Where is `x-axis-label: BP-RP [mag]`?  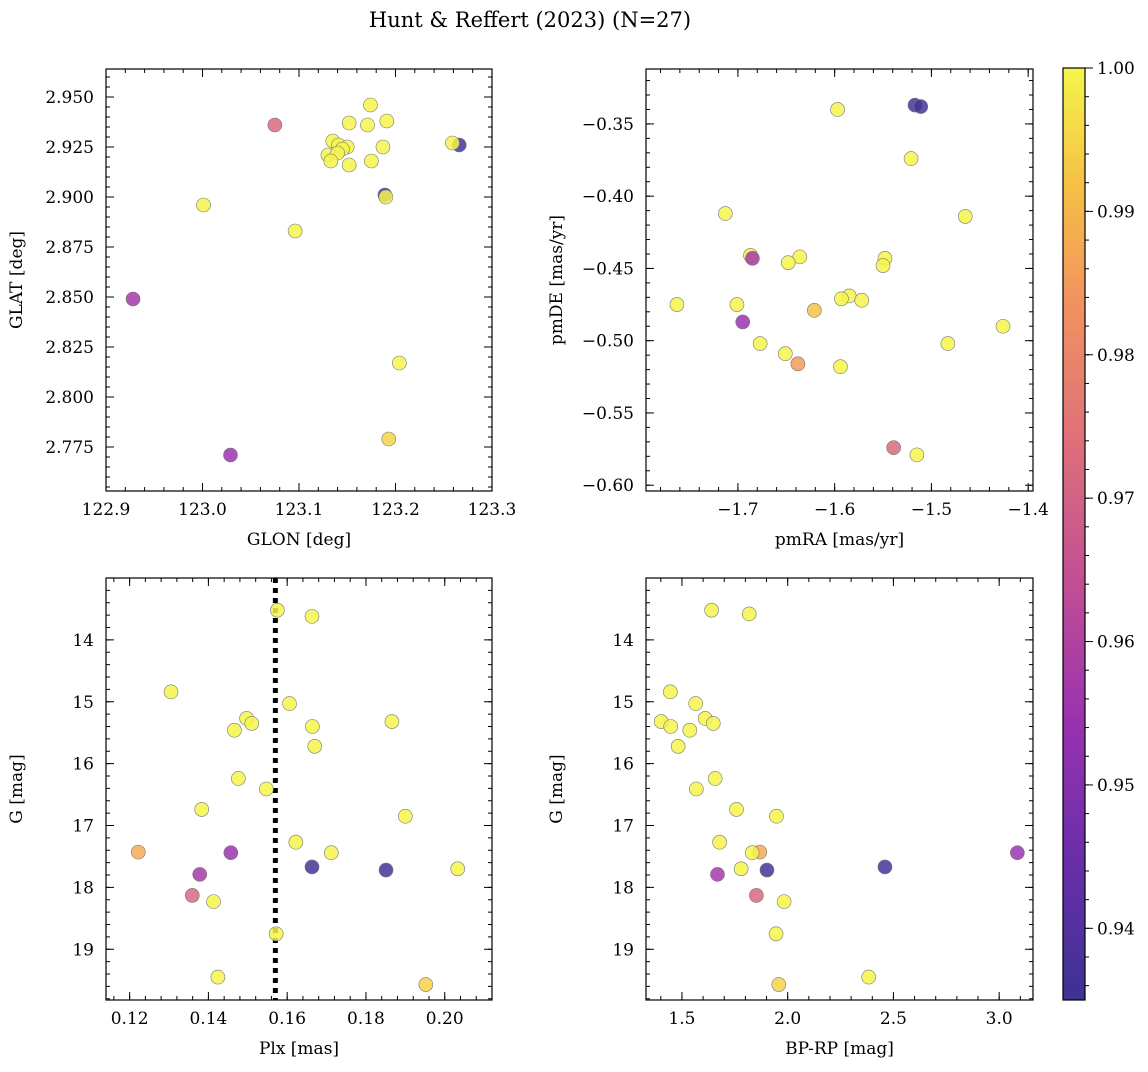
x-axis-label: BP-RP [mag] is located at coordinates (839, 1049).